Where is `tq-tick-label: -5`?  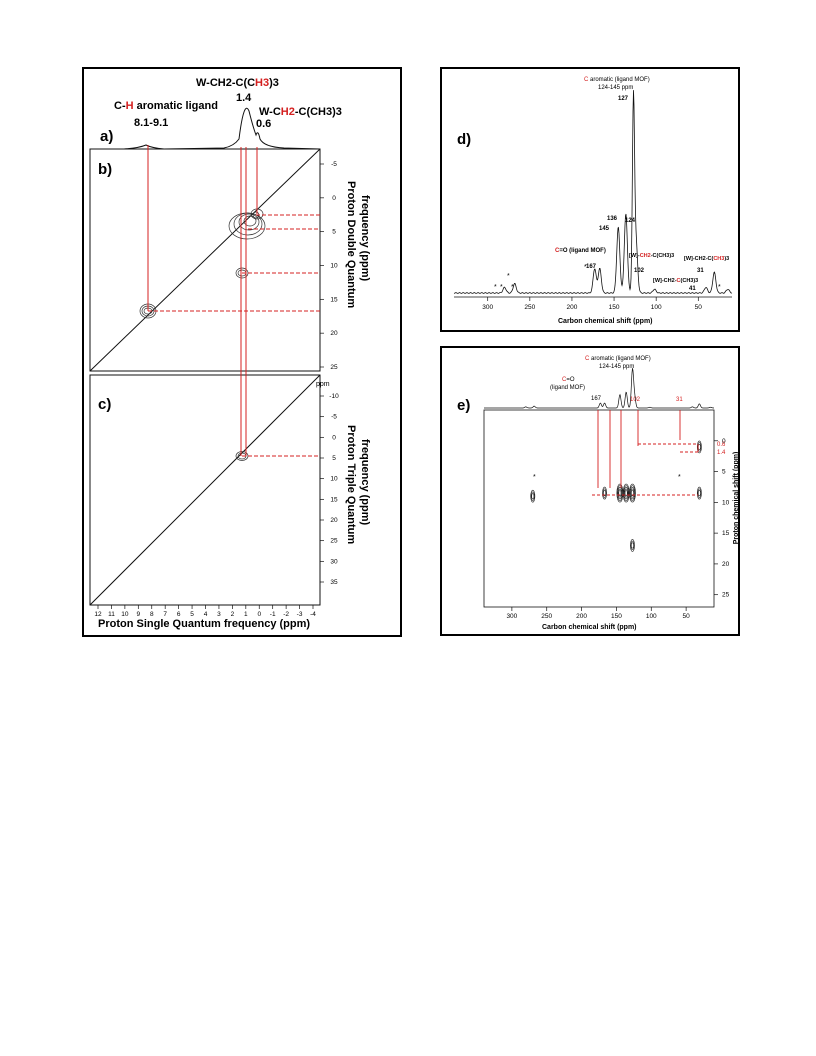
tq-tick-label: -5 is located at coordinates (334, 417).